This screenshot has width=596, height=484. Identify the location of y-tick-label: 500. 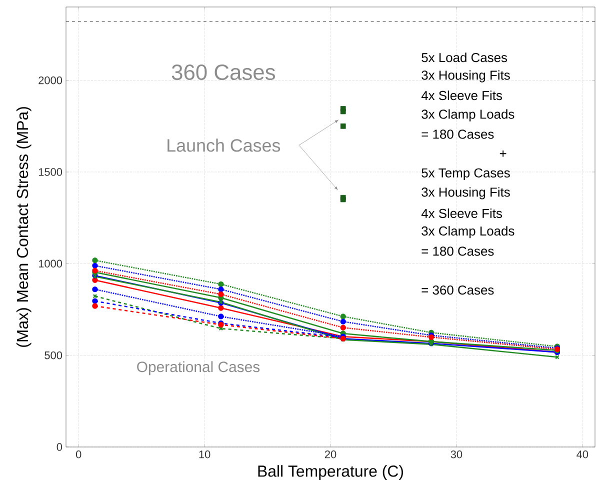
(53, 355).